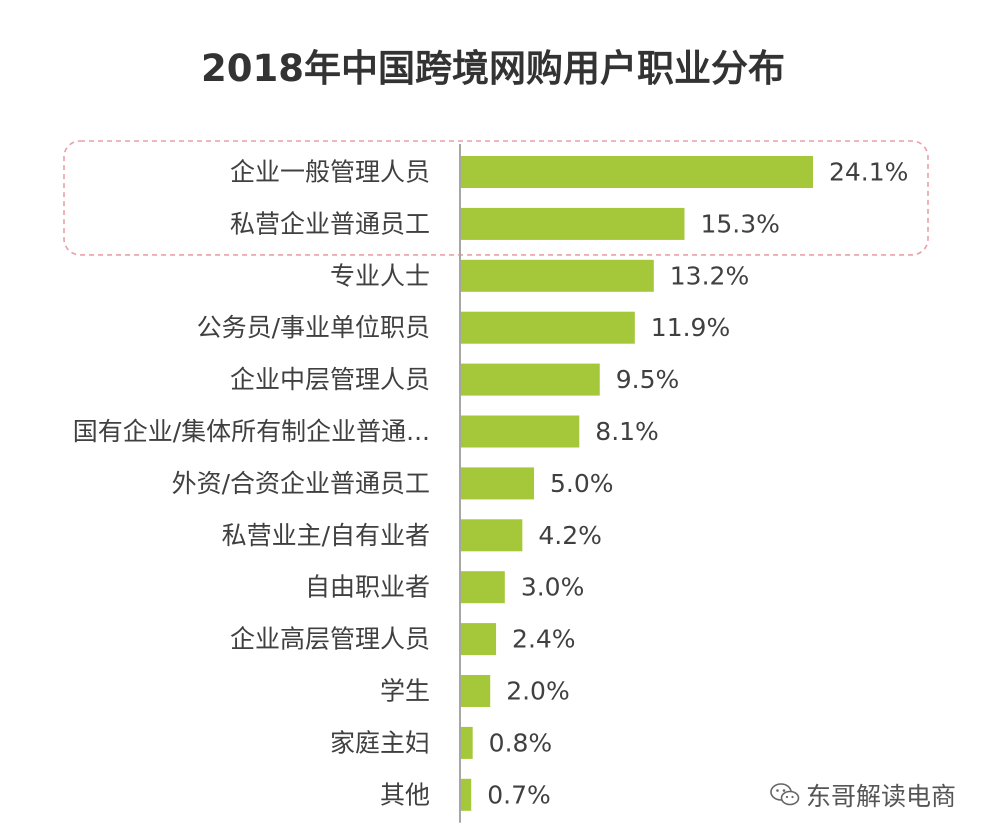 The image size is (986, 838). What do you see at coordinates (405, 794) in the screenshot?
I see `category-label: 其他` at bounding box center [405, 794].